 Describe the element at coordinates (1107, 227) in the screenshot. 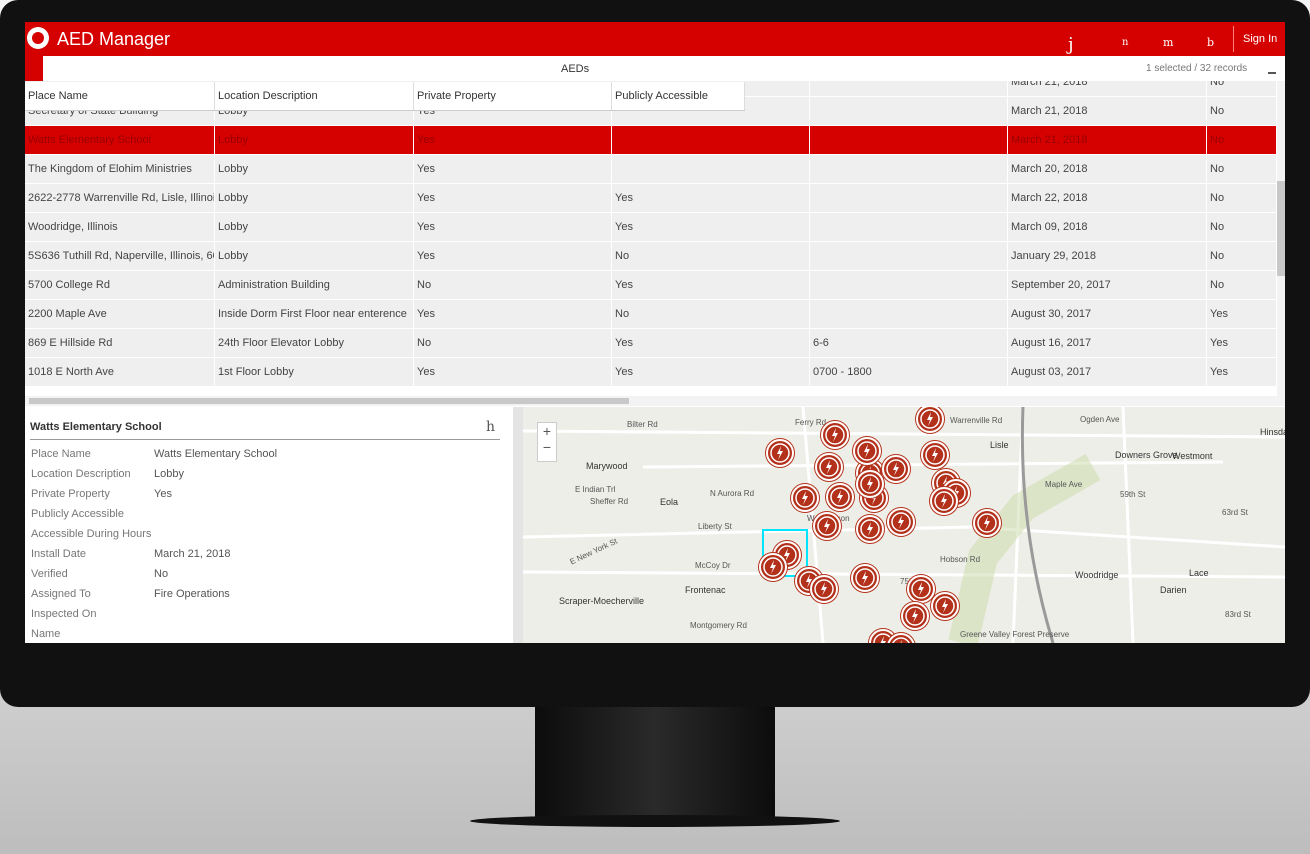

I see `table-cell: March 09, 2018` at that location.